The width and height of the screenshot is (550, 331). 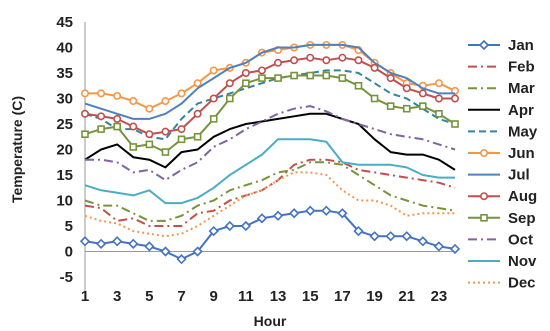 I want to click on x-tick-label: 11, so click(x=246, y=296).